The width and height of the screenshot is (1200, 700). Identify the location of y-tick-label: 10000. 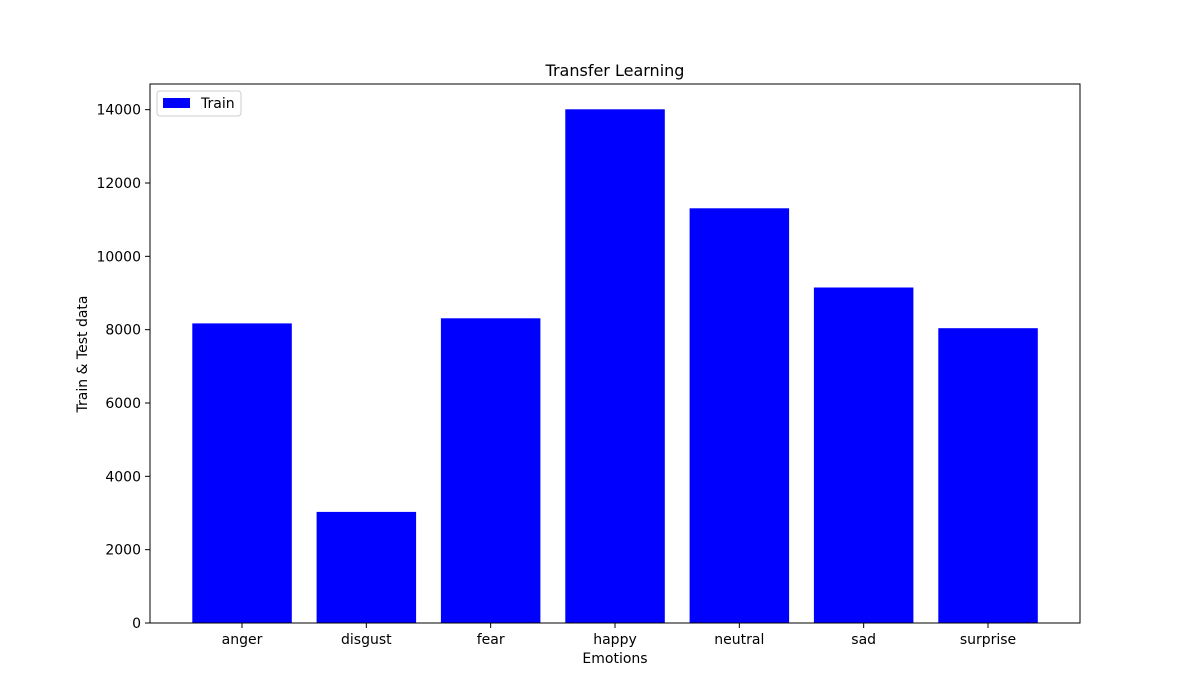
(118, 257).